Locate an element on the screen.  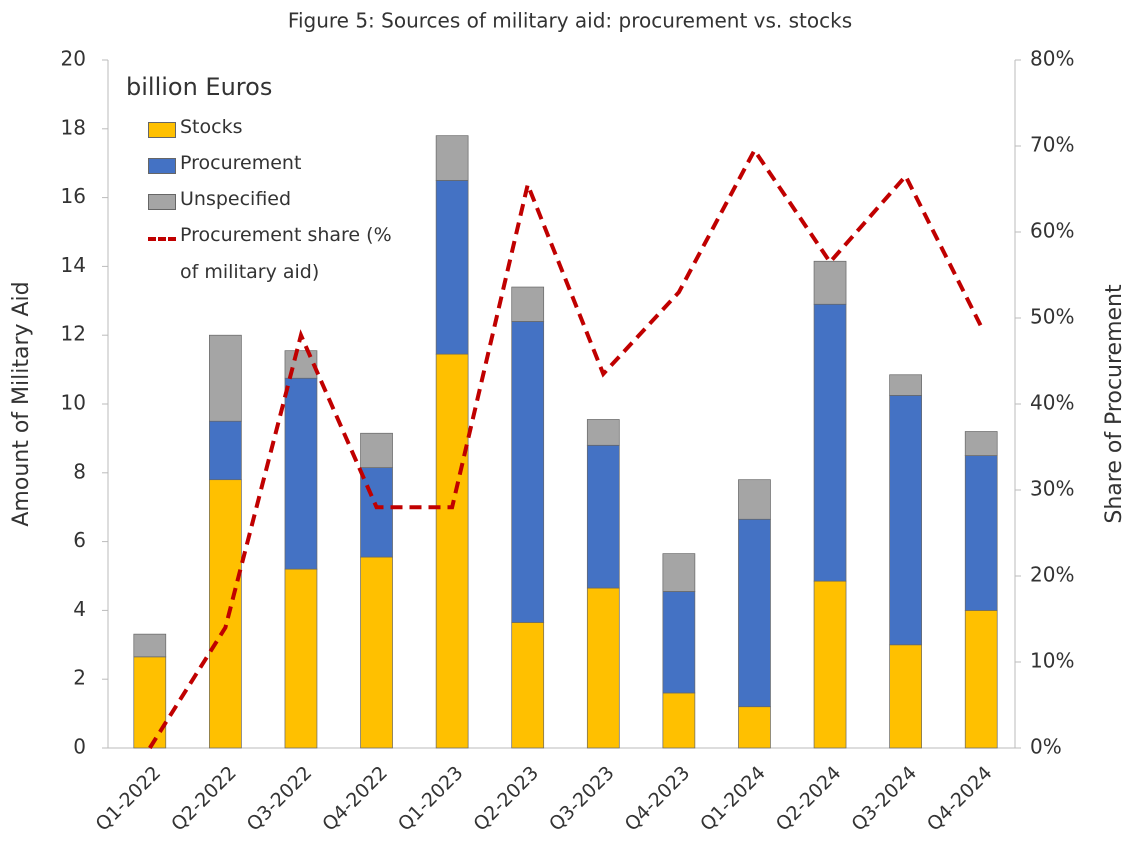
y-tick-label: 12 is located at coordinates (73, 334).